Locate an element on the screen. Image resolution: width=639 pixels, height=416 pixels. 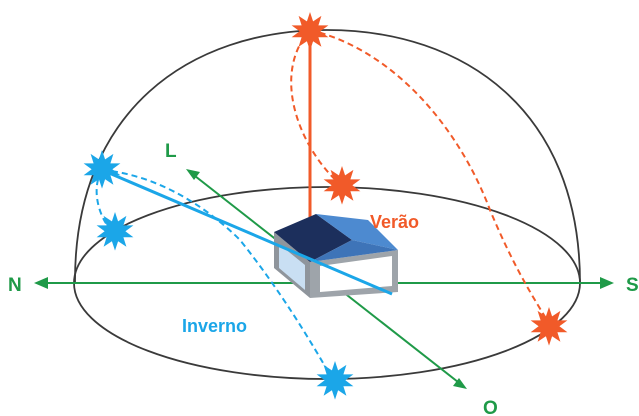
summer-sun-path is located at coordinates (316, 108).